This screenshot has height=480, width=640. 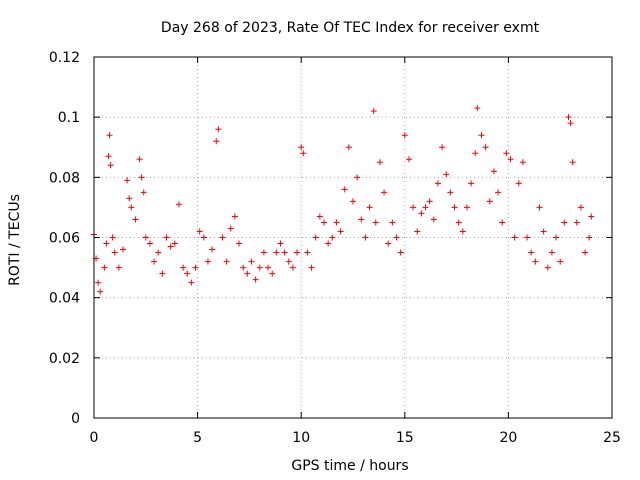 What do you see at coordinates (349, 466) in the screenshot?
I see `x-axis-label: GPS time / hours` at bounding box center [349, 466].